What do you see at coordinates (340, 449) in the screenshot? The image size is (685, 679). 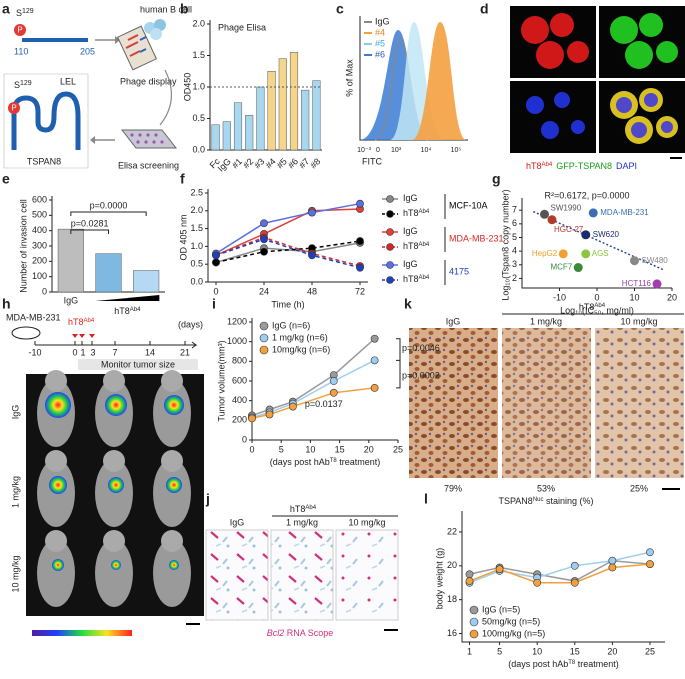 I see `x-tick-label: 15` at bounding box center [340, 449].